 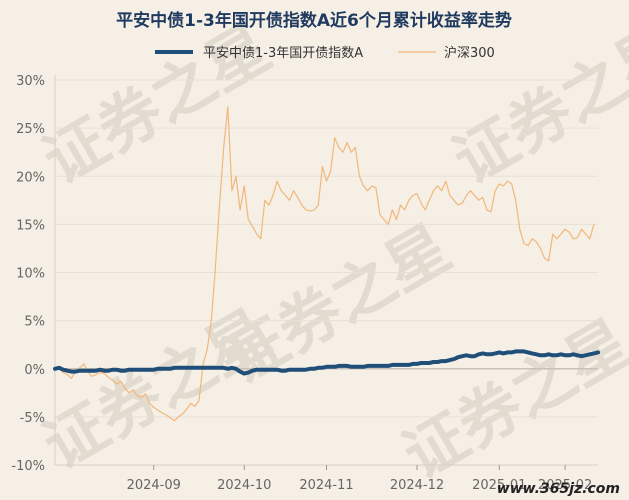 What do you see at coordinates (244, 485) in the screenshot?
I see `x-tick-label: 2024-10` at bounding box center [244, 485].